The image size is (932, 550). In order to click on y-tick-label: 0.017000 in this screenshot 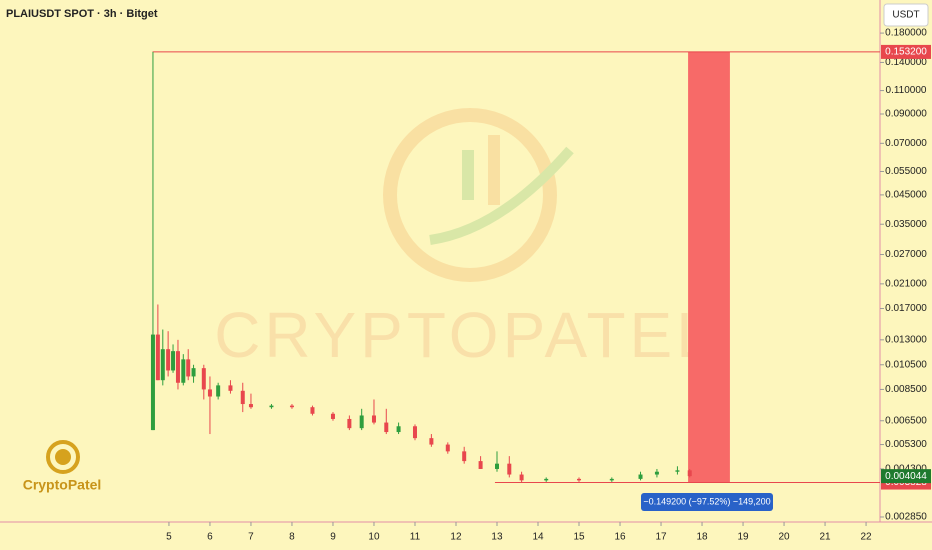, I will do `click(906, 308)`.